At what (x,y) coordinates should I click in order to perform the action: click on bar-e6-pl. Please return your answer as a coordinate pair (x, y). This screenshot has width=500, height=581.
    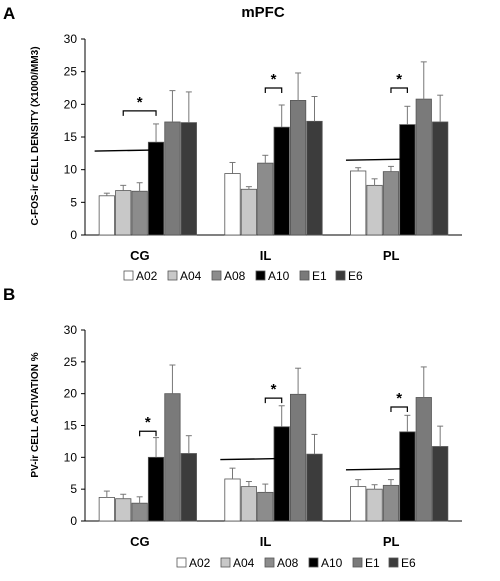
    Looking at the image, I should click on (440, 484).